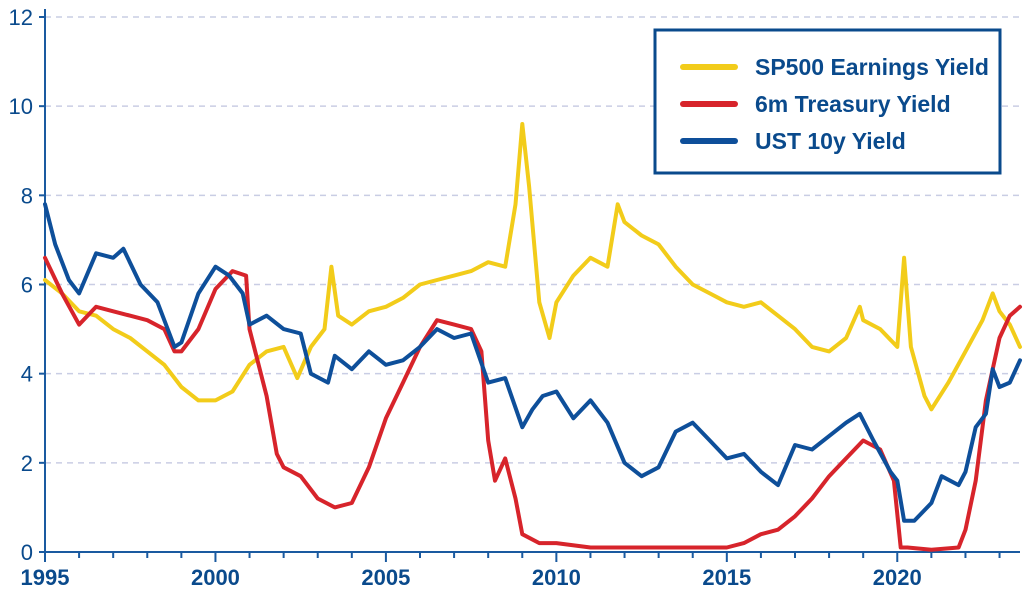 The width and height of the screenshot is (1024, 603). Describe the element at coordinates (471, 577) in the screenshot. I see `x-axis-ticks: 1995 2000 2005 2010 2015 2020` at that location.